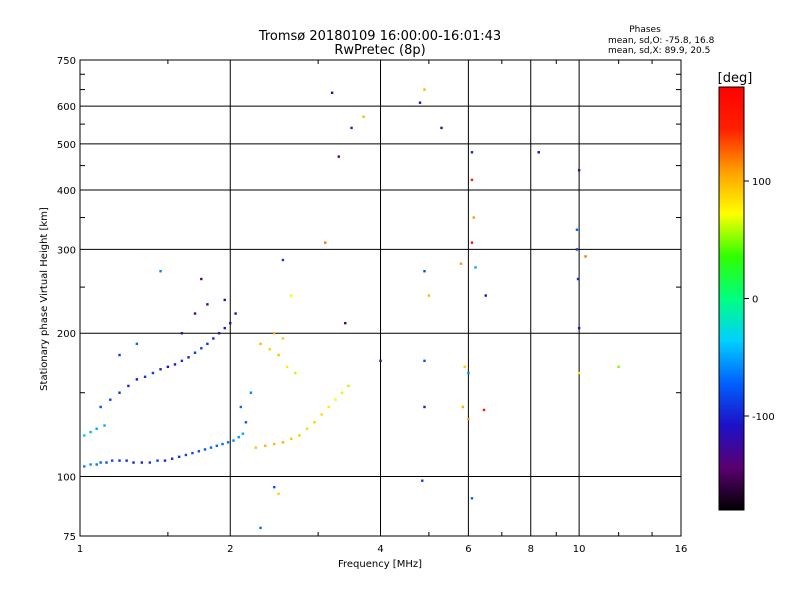 The image size is (800, 600). I want to click on x-tick-label: 10, so click(579, 549).